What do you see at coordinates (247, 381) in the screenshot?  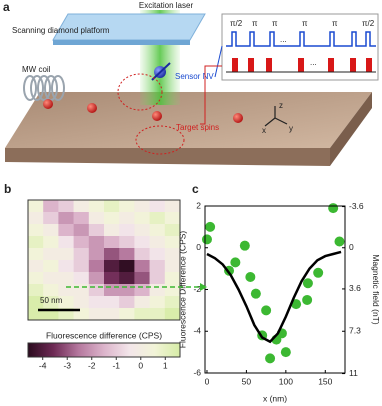 I see `x-tick-label: 50` at bounding box center [247, 381].